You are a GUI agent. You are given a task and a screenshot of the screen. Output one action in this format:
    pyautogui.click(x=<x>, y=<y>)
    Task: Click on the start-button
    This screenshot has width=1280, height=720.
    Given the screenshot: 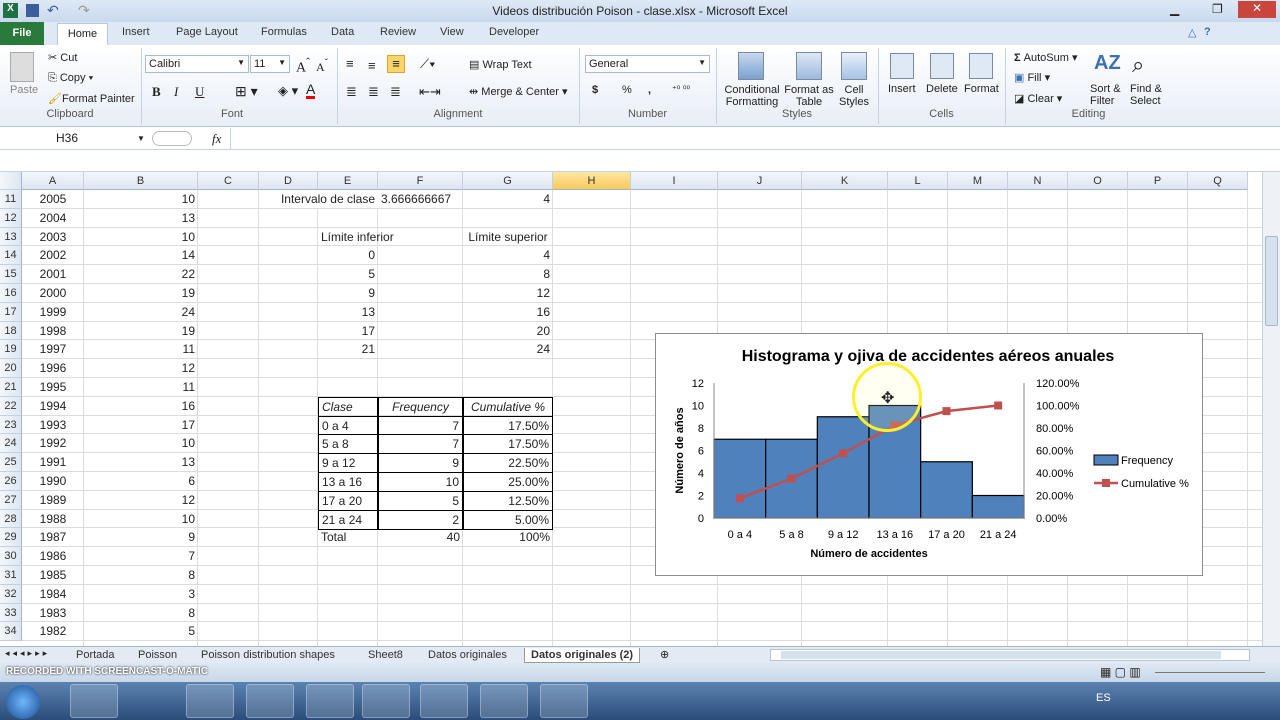 What is the action you would take?
    pyautogui.click(x=23, y=702)
    